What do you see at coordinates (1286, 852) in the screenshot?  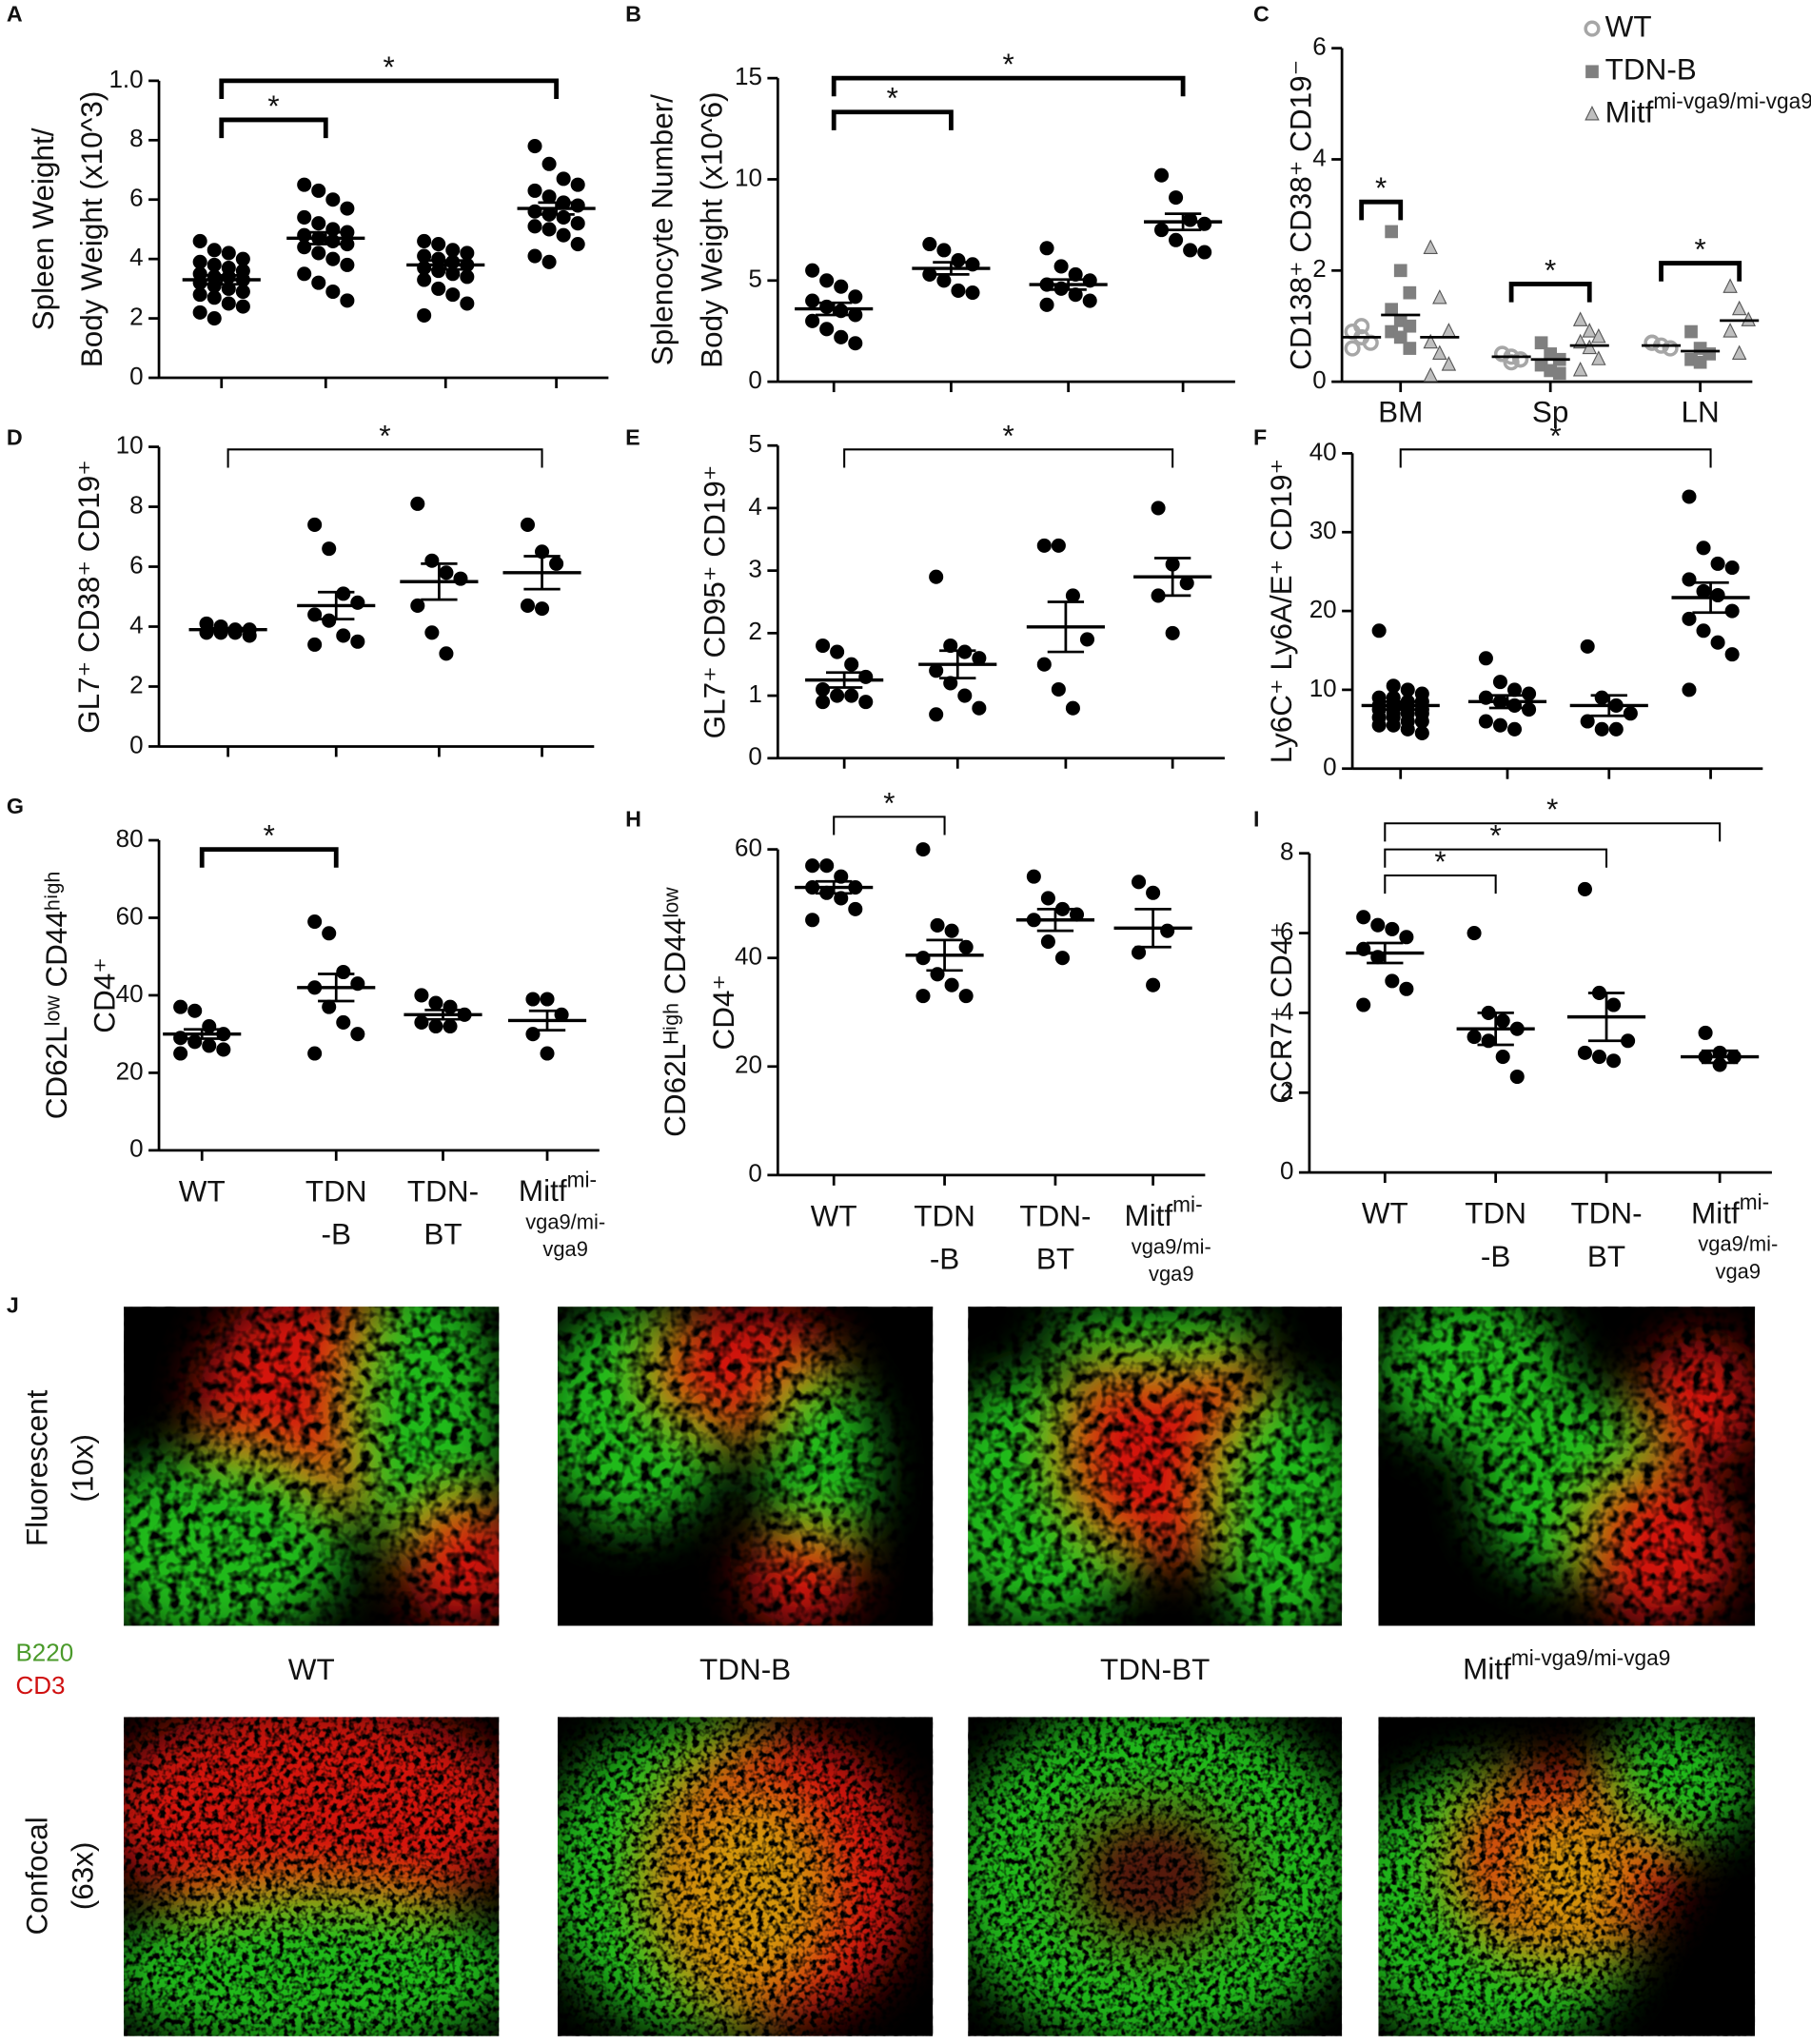 I see `y-tick-label: 8` at bounding box center [1286, 852].